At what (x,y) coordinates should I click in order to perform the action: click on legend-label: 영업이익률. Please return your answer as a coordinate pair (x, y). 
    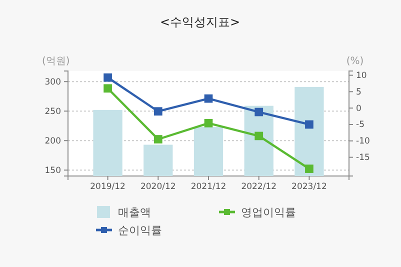
    Looking at the image, I should click on (268, 212).